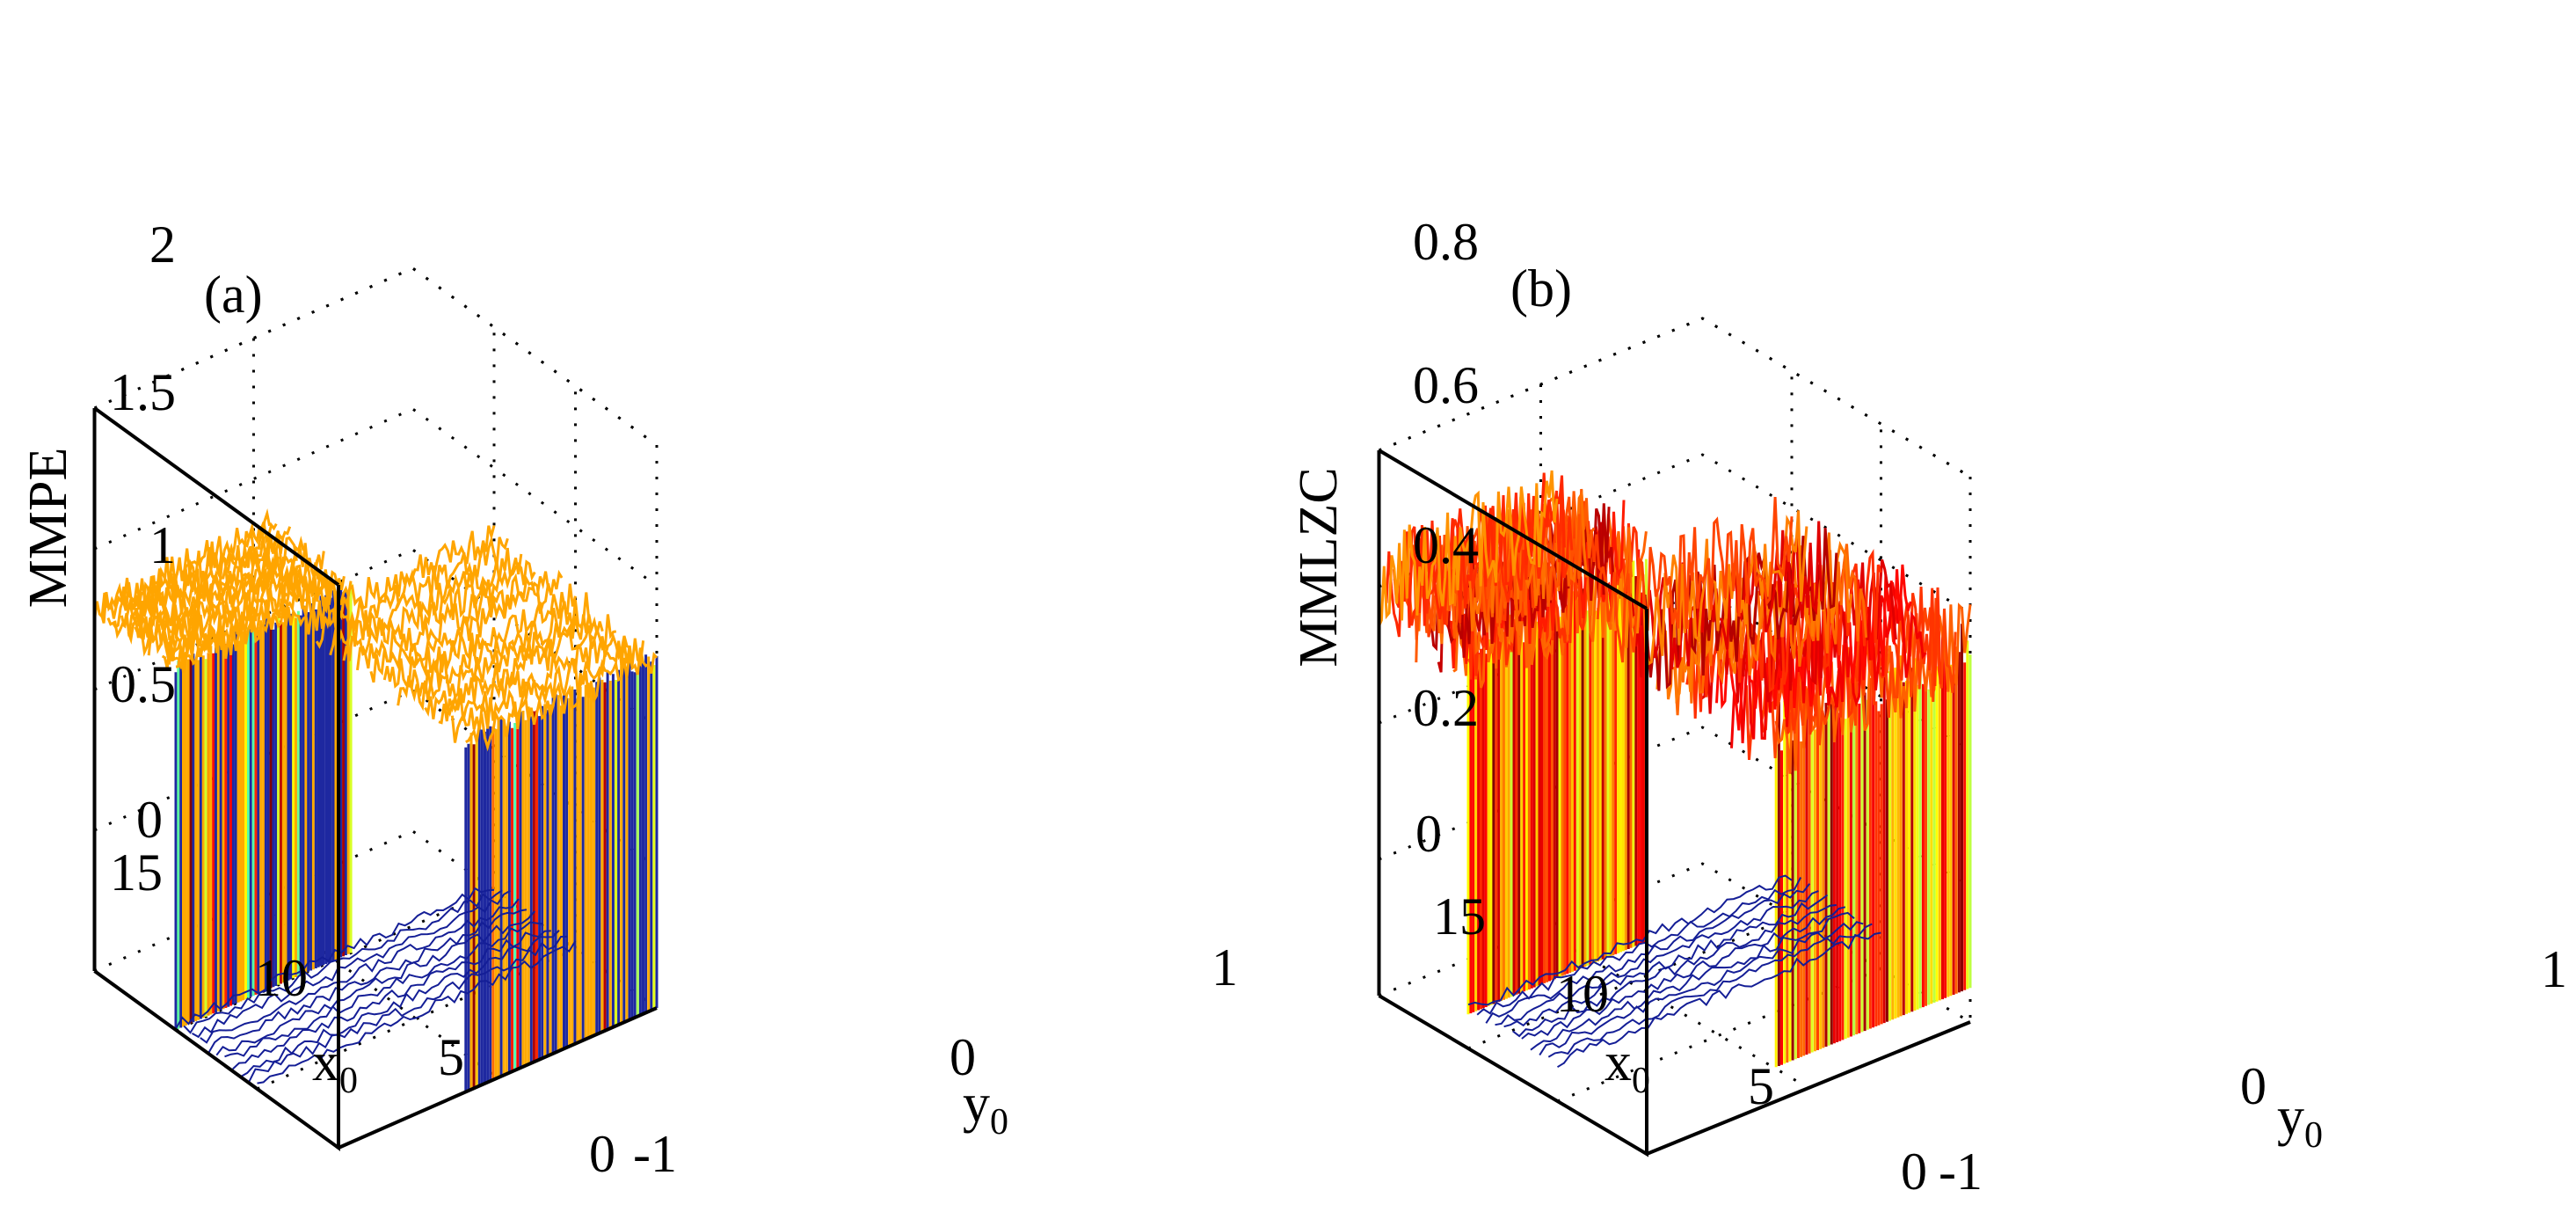 The width and height of the screenshot is (2576, 1212). I want to click on panel-a-z-ticks: 0 0.5 1 1.5 2, so click(143, 532).